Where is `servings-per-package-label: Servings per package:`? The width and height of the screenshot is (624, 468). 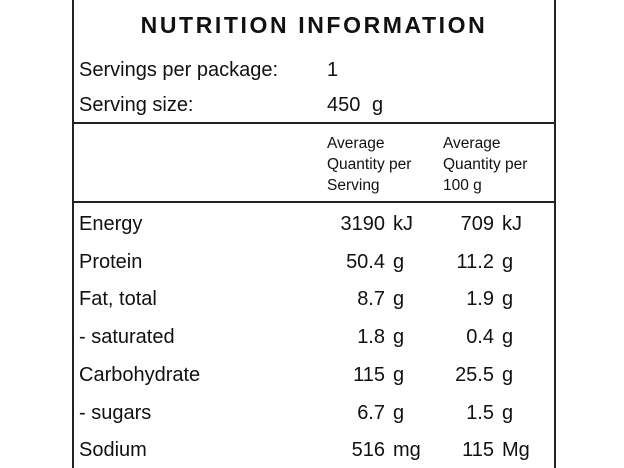 servings-per-package-label: Servings per package: is located at coordinates (179, 70).